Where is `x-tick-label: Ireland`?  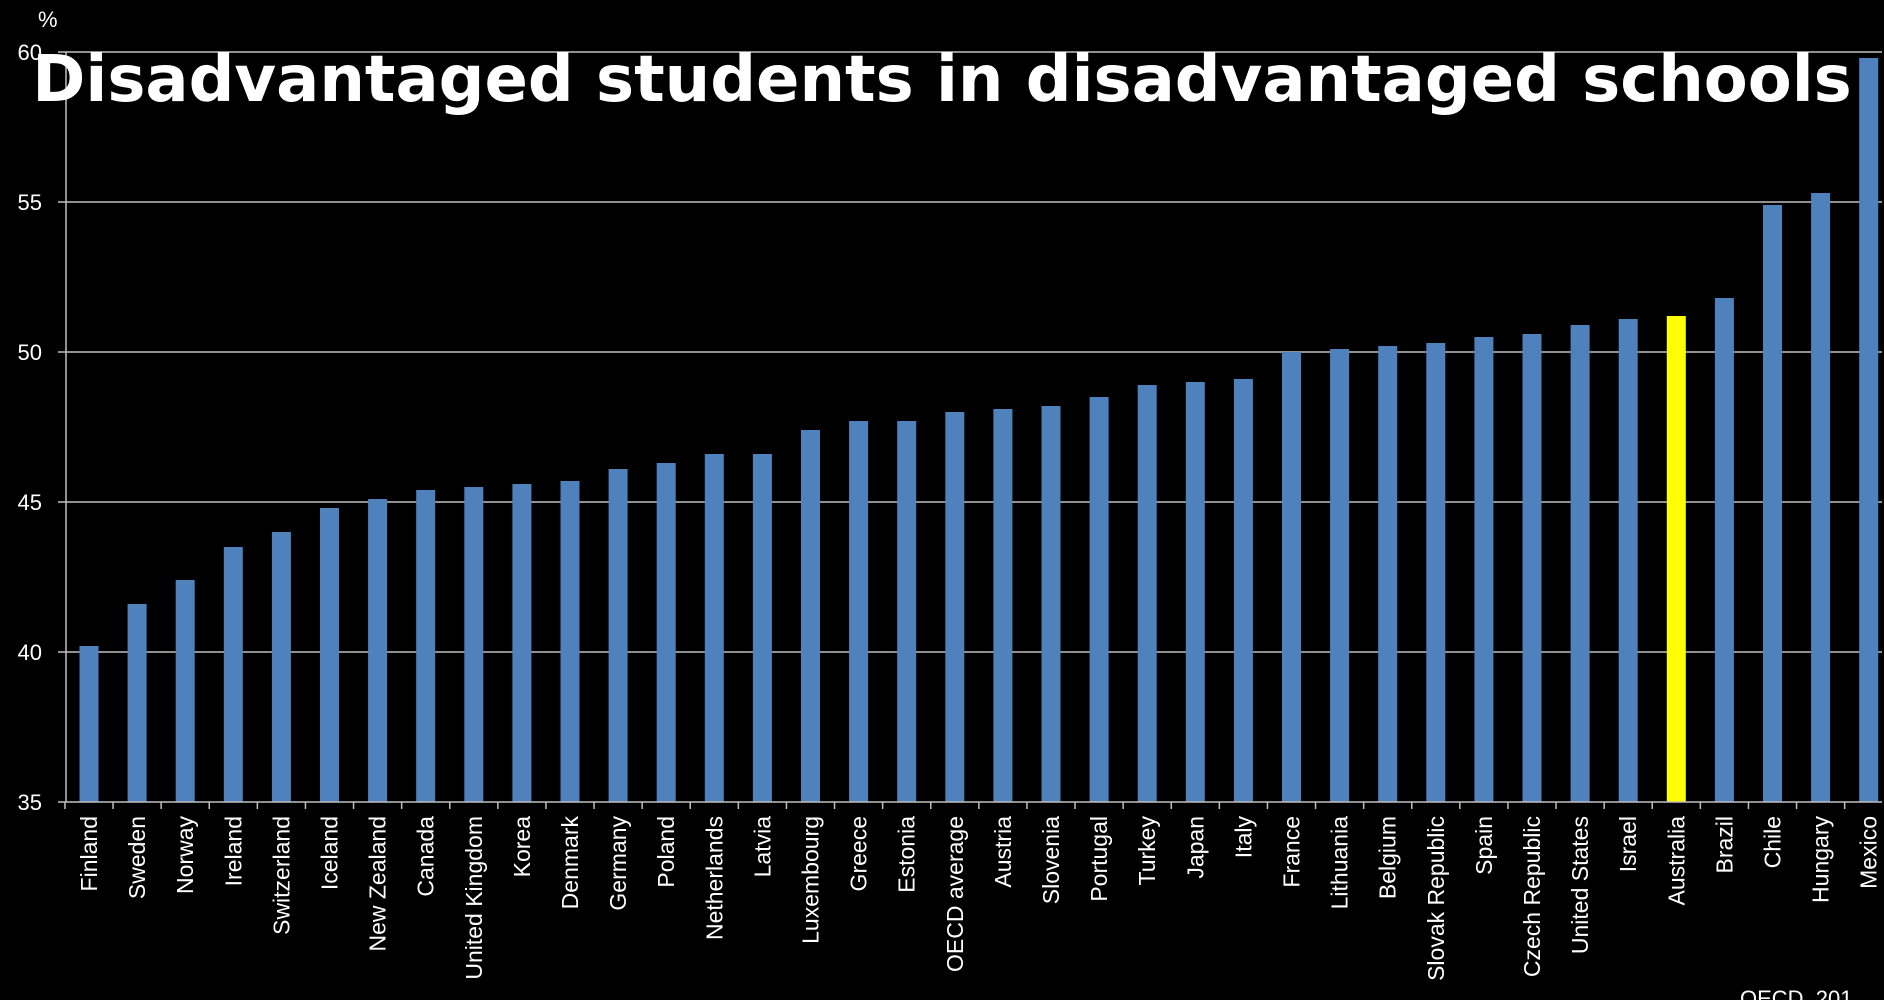
x-tick-label: Ireland is located at coordinates (233, 851).